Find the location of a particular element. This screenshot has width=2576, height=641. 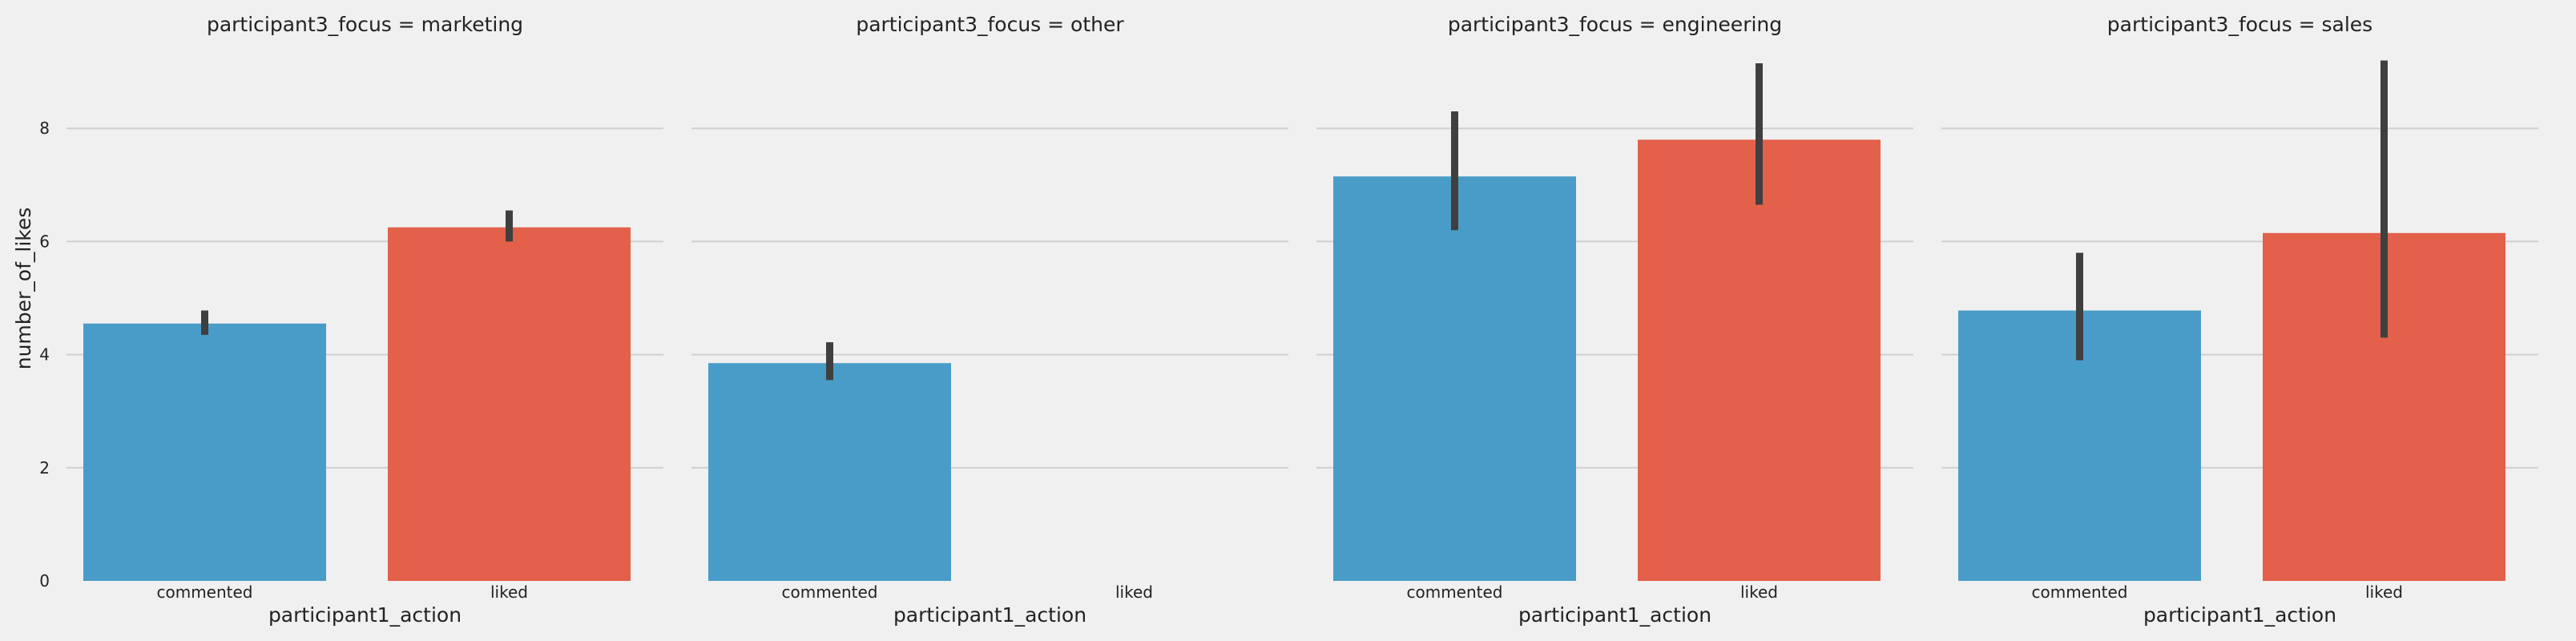

y-tick-label: 4 is located at coordinates (44, 355).